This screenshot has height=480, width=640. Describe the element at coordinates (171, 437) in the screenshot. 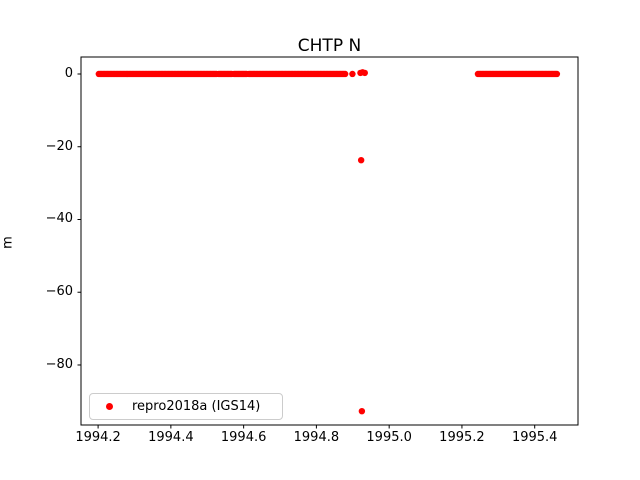

I see `x-tick-label: 1994.4` at that location.